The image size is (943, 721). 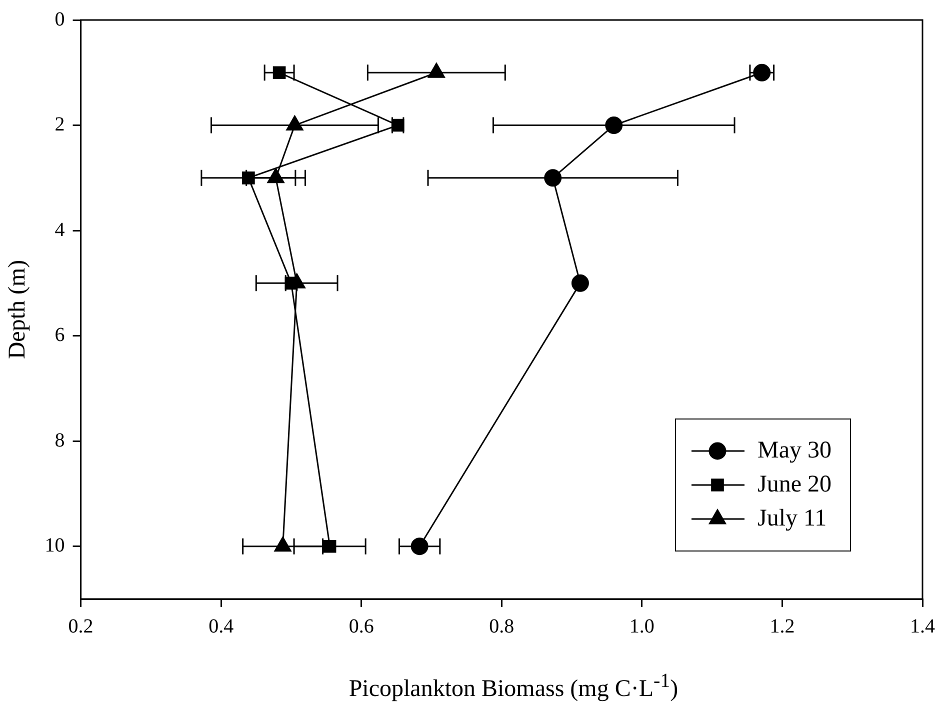 I want to click on y-tick-label: 4, so click(x=59, y=229).